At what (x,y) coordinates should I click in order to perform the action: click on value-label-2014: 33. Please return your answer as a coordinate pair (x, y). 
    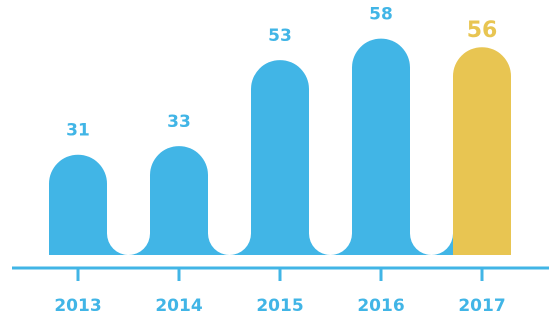
    Looking at the image, I should click on (179, 122).